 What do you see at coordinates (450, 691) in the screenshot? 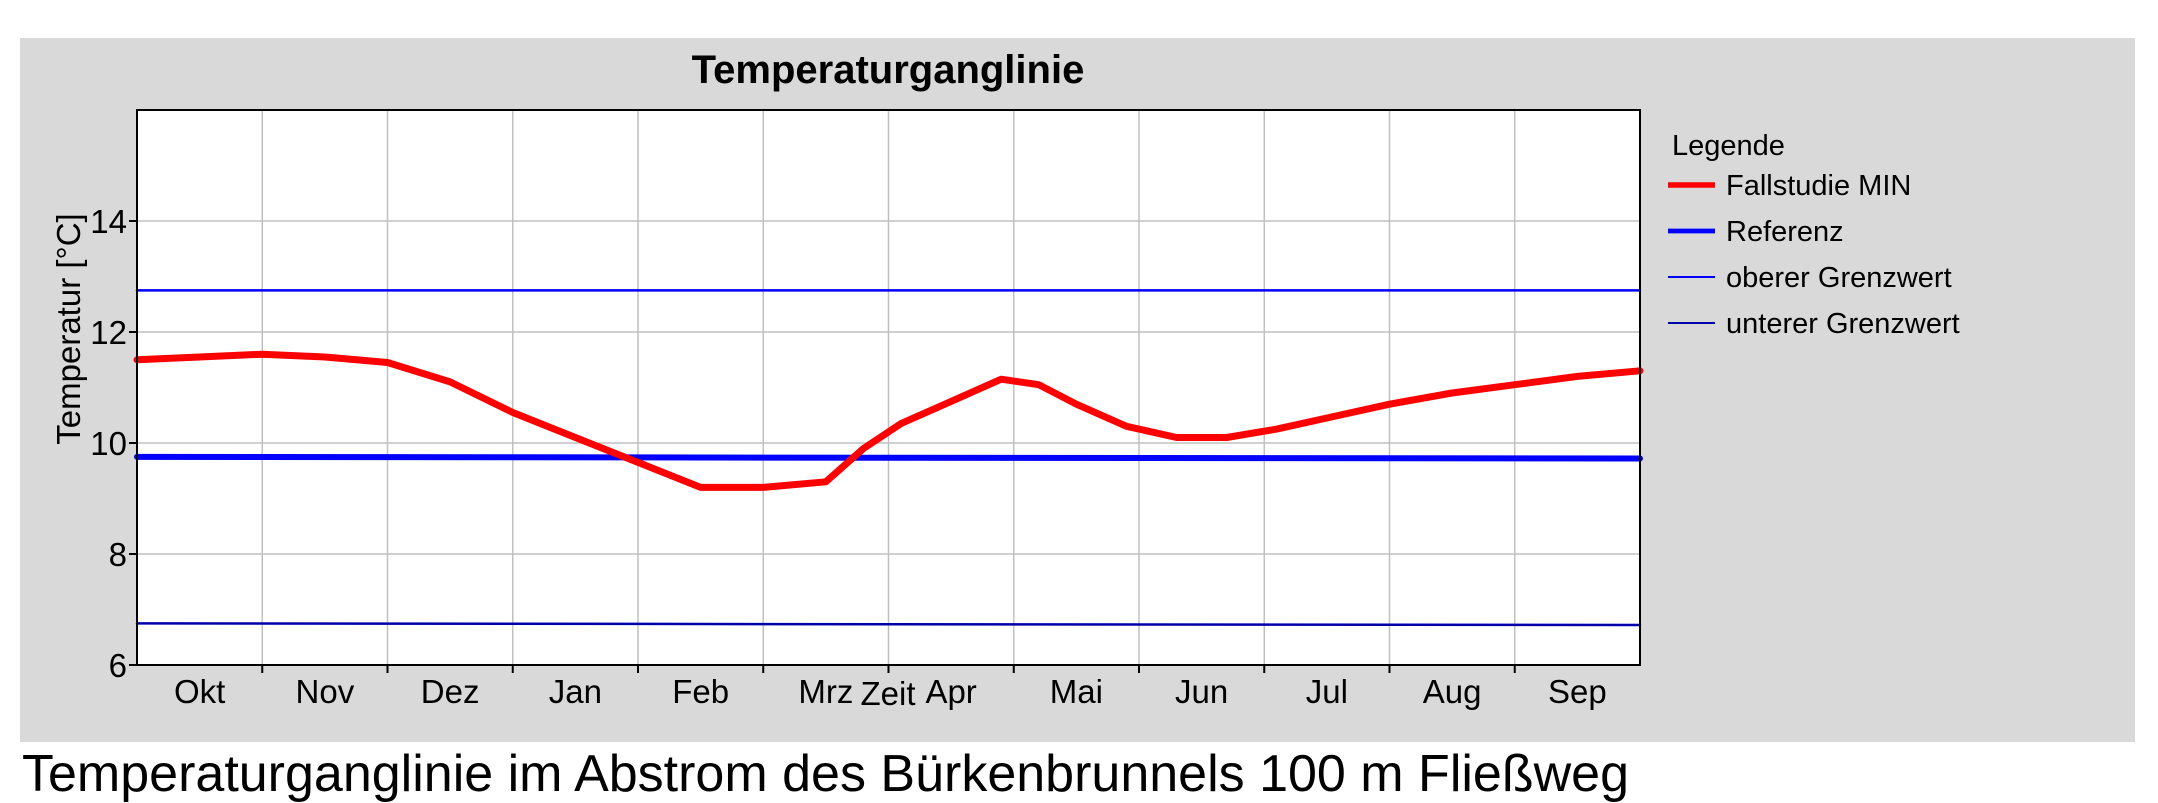
I see `x-tick-label: Dez` at bounding box center [450, 691].